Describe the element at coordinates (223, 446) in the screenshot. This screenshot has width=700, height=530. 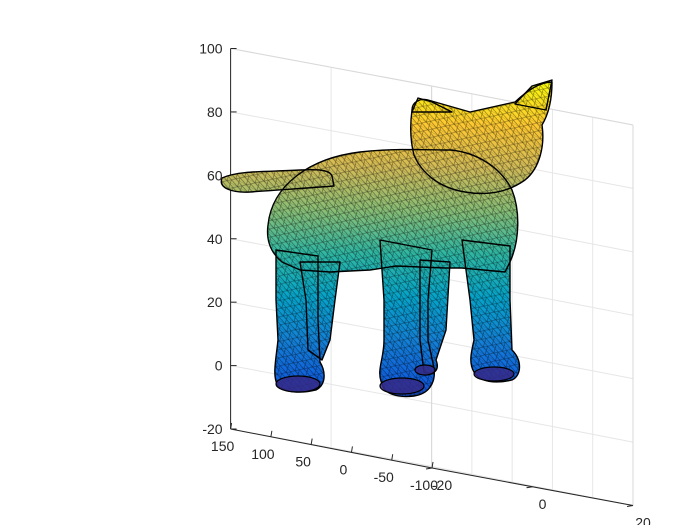
I see `x-tick-label: 150` at that location.